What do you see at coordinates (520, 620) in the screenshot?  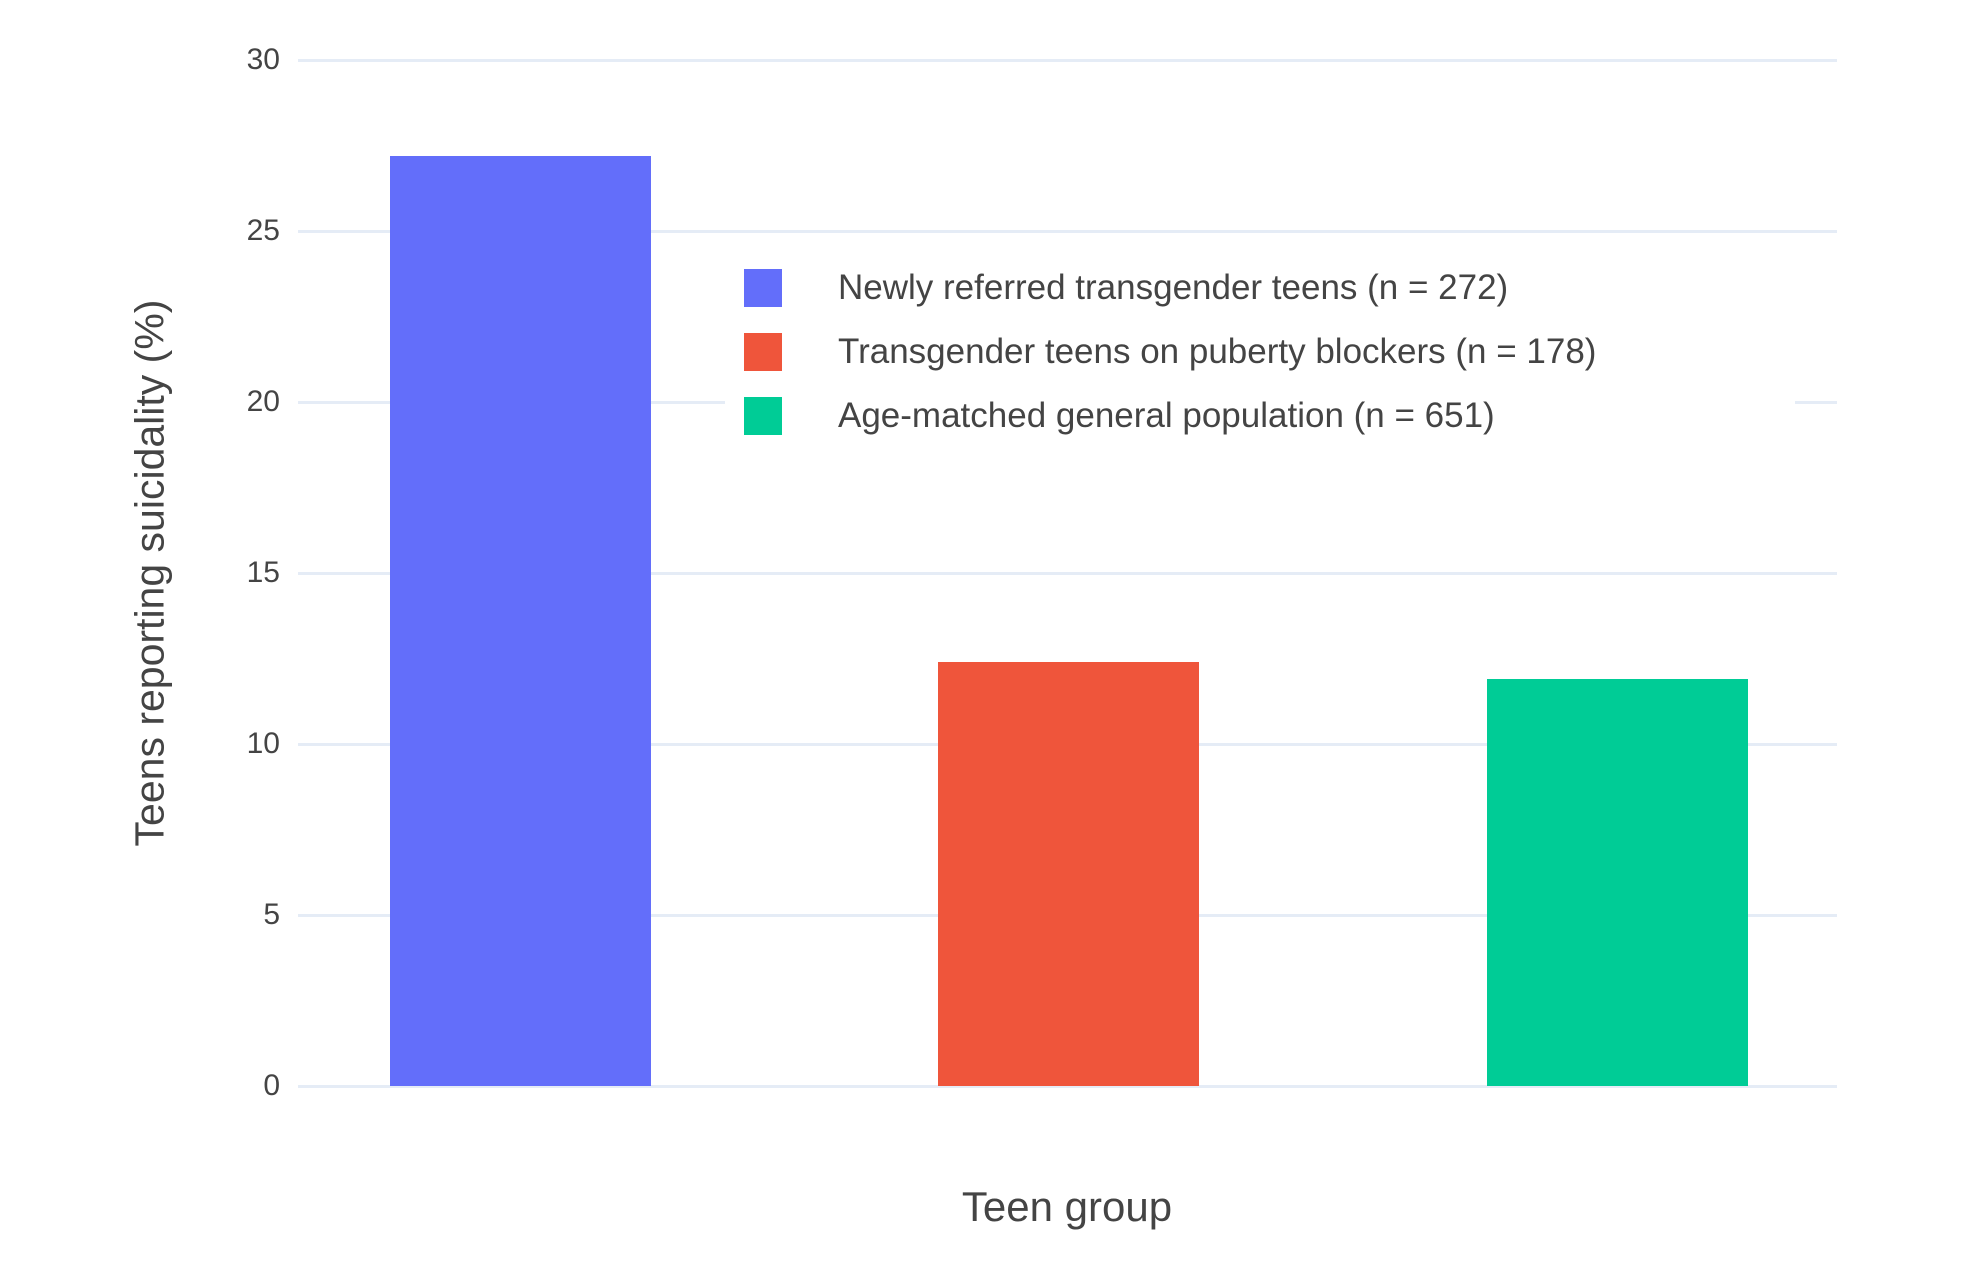 I see `bar-newly-referred-transgender-teens` at bounding box center [520, 620].